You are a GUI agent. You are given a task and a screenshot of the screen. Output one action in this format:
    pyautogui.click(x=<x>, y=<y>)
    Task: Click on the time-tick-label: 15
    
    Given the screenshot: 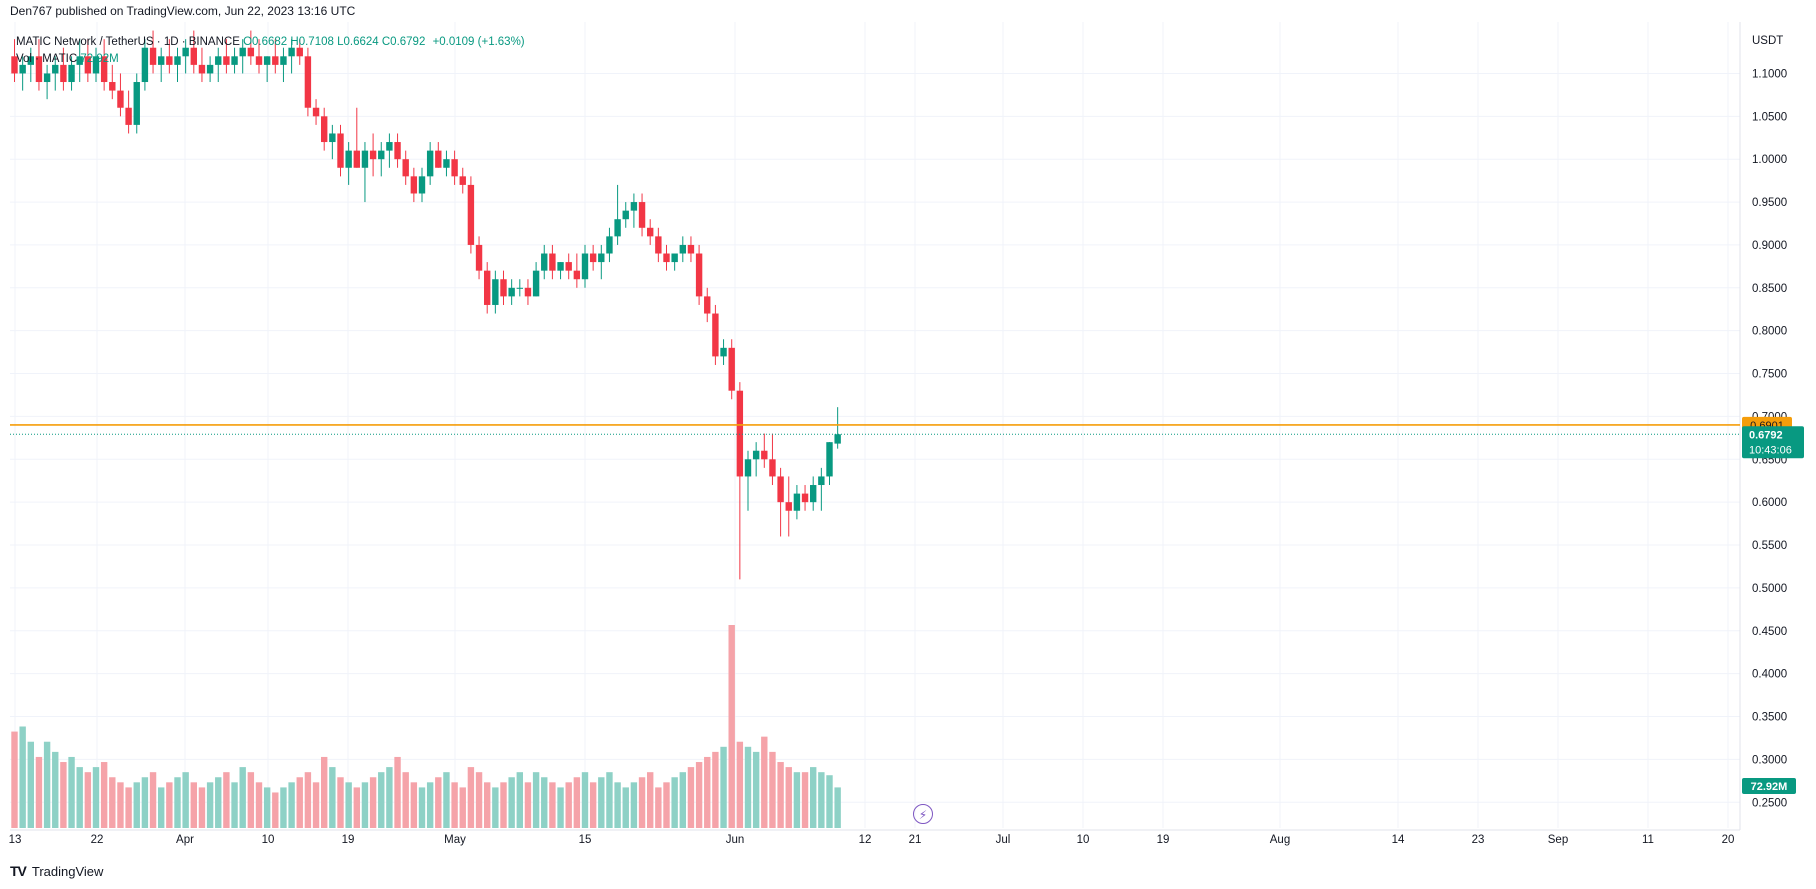 What is the action you would take?
    pyautogui.click(x=585, y=840)
    